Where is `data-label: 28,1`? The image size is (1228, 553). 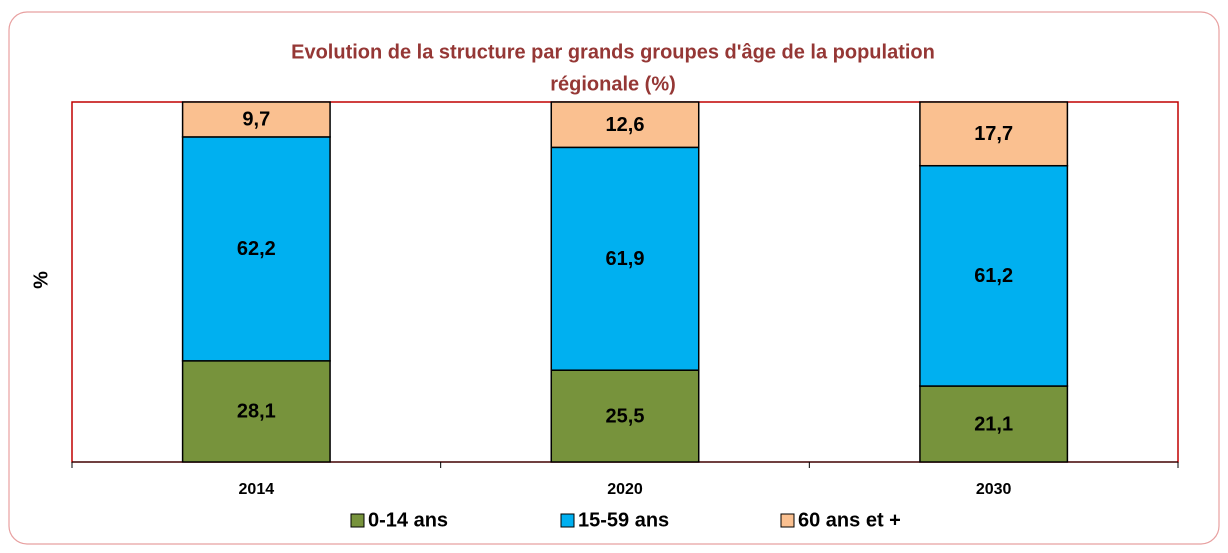
data-label: 28,1 is located at coordinates (256, 412).